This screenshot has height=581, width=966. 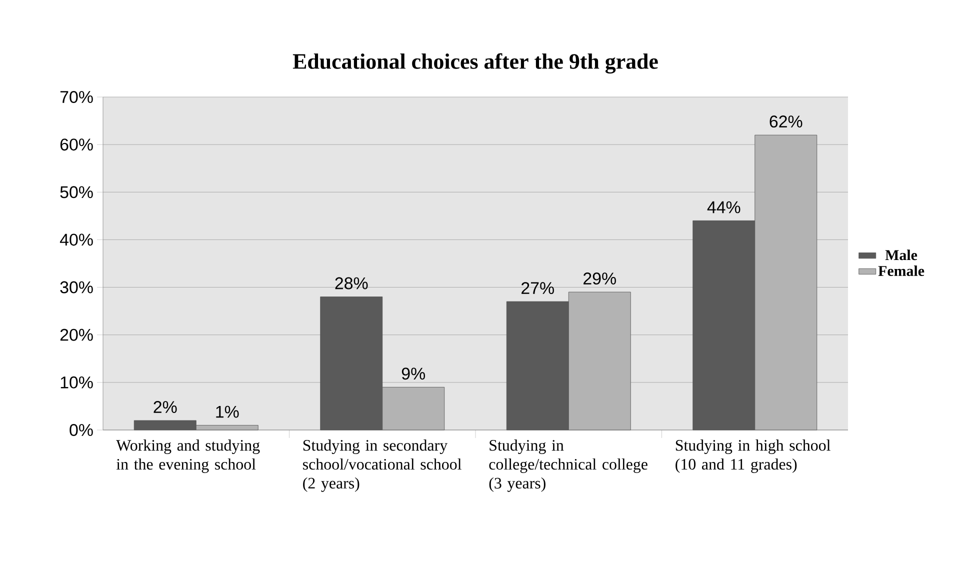 What do you see at coordinates (76, 240) in the screenshot?
I see `y-tick-label: 40%` at bounding box center [76, 240].